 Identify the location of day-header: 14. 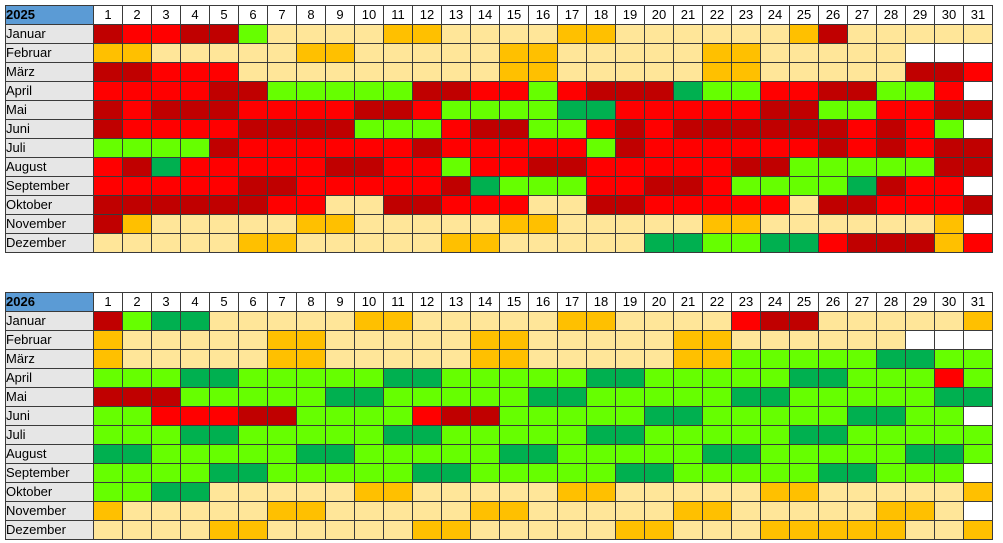
(485, 15).